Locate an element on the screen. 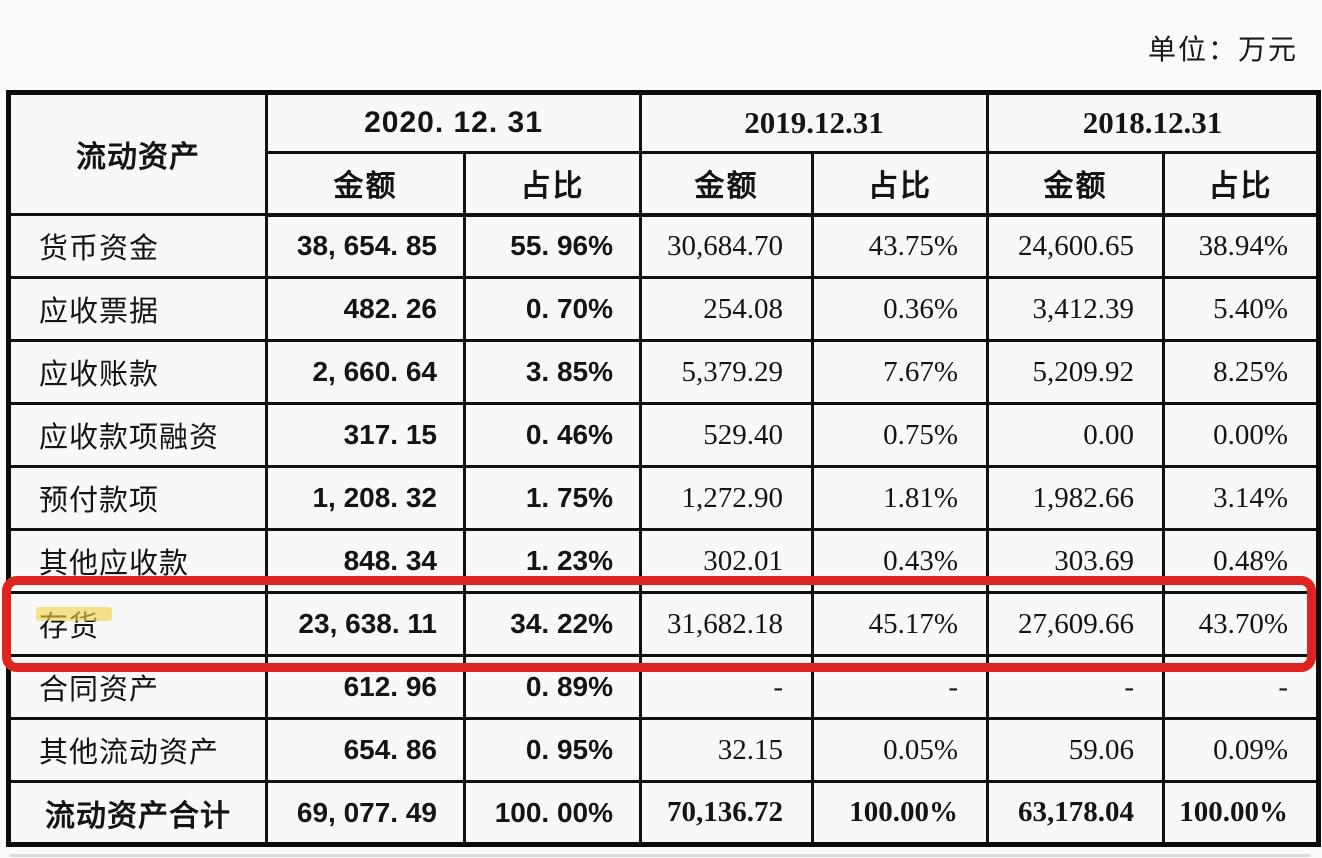  table-row: 其他应收款 848. 34 1. 23% 302.01 0.43% 303.69 0.48% is located at coordinates (664, 561).